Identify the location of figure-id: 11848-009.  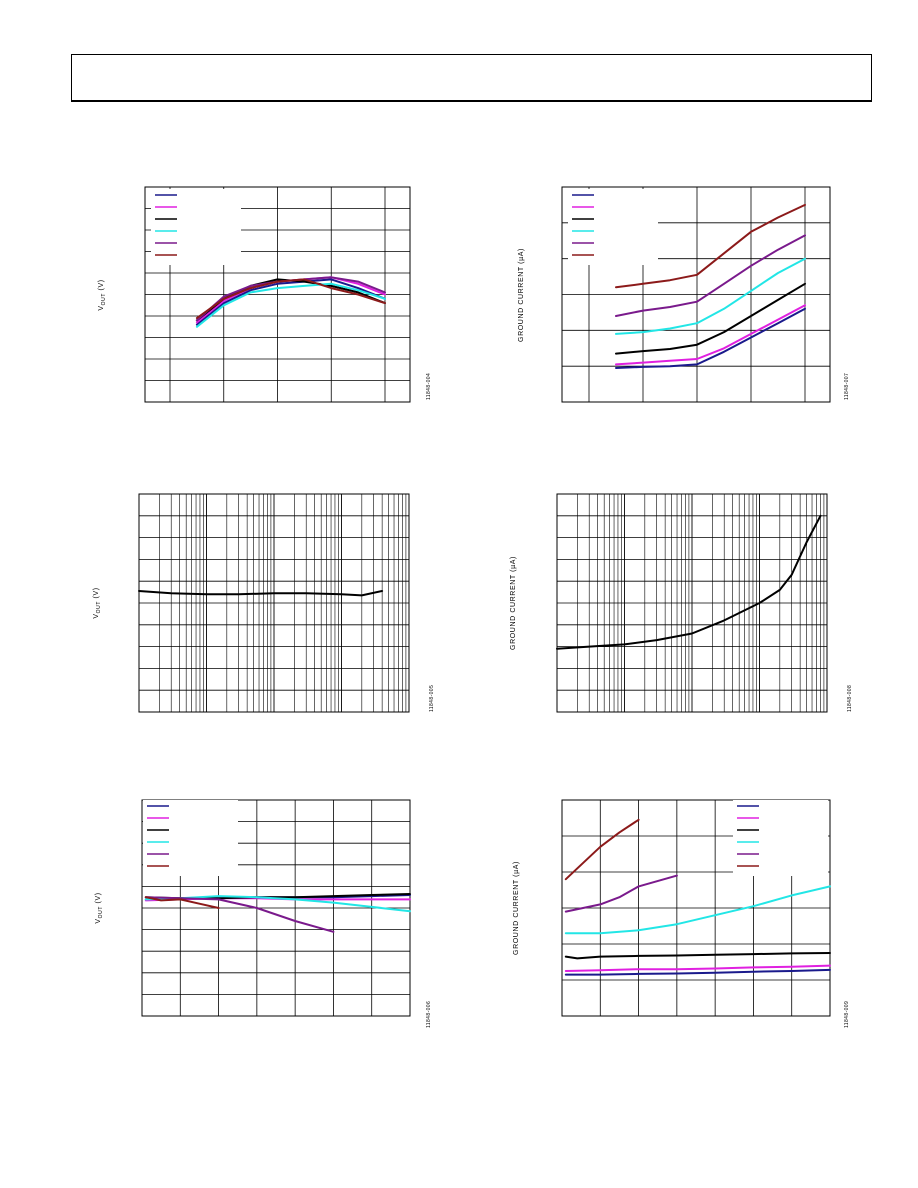
(847, 1014).